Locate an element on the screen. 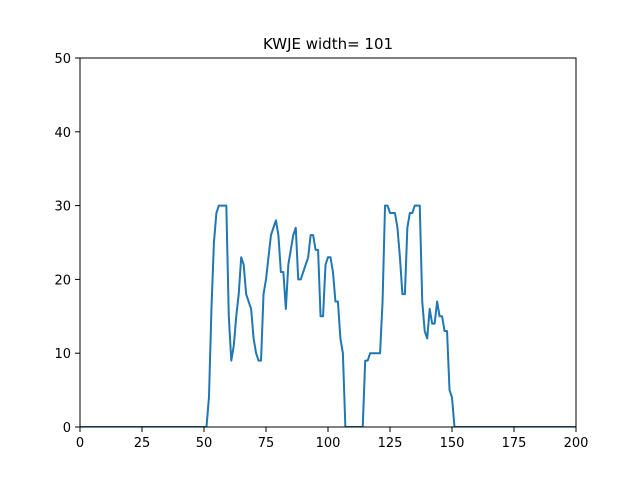  y-tick-label: 20 is located at coordinates (62, 280).